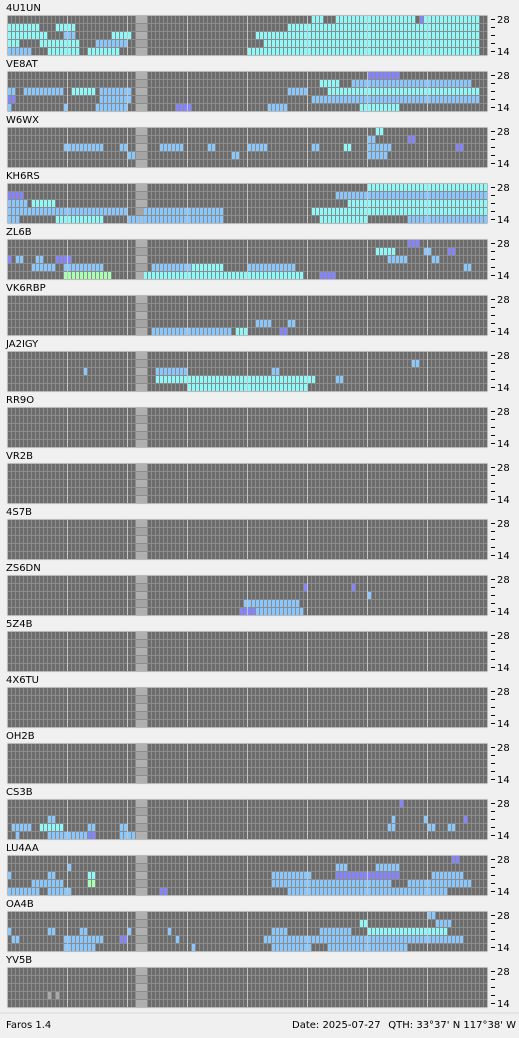 This screenshot has height=1038, width=519. Describe the element at coordinates (336, 1025) in the screenshot. I see `date: Date: 2025-07-27` at that location.